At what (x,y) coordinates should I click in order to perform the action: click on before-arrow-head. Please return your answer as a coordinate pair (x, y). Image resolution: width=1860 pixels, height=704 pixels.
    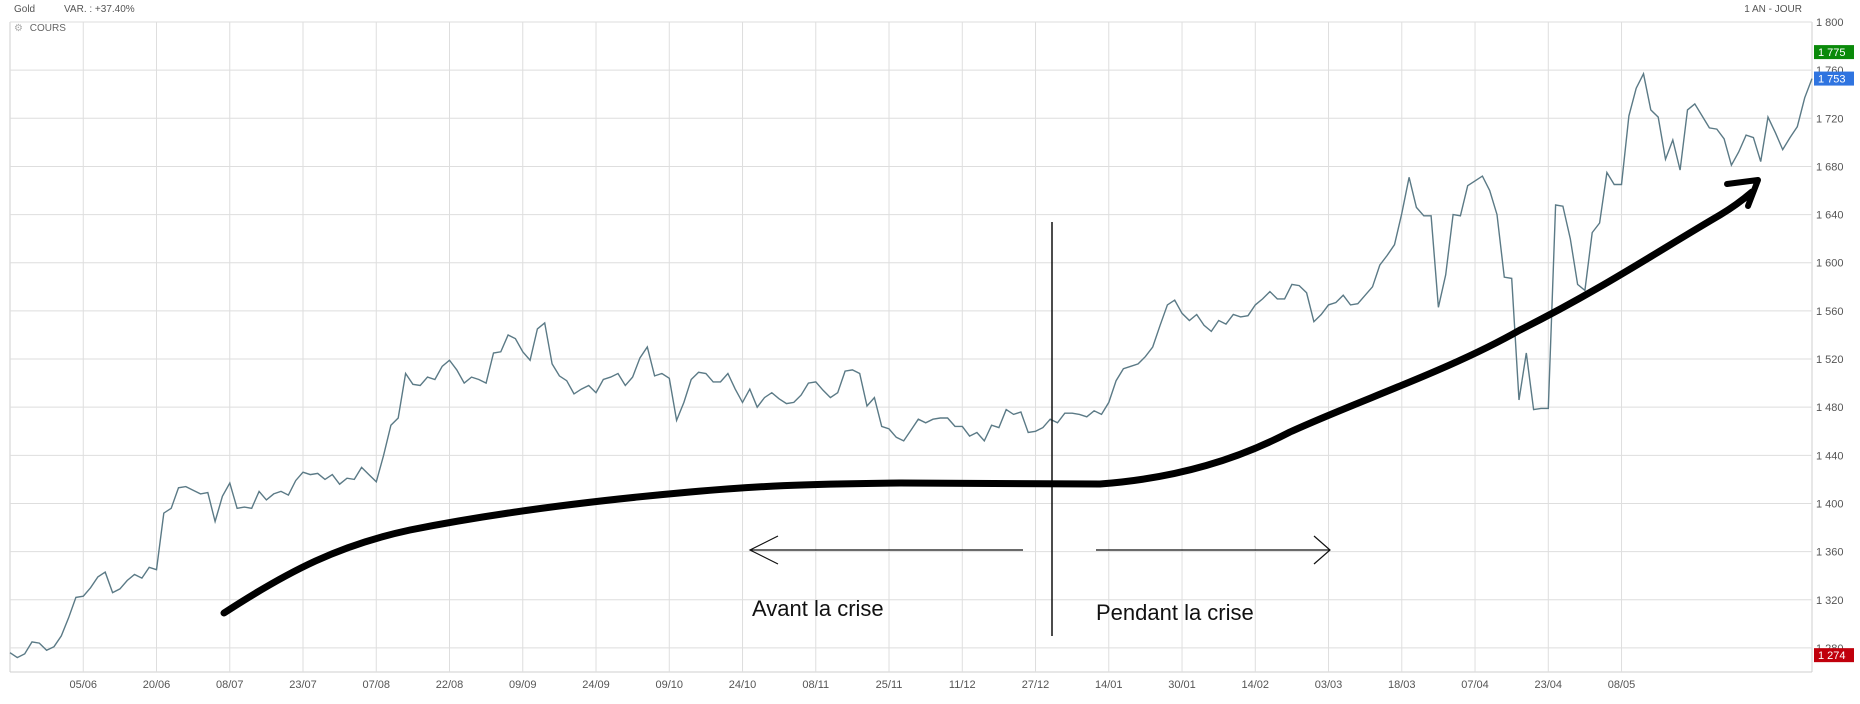
    Looking at the image, I should click on (763, 550).